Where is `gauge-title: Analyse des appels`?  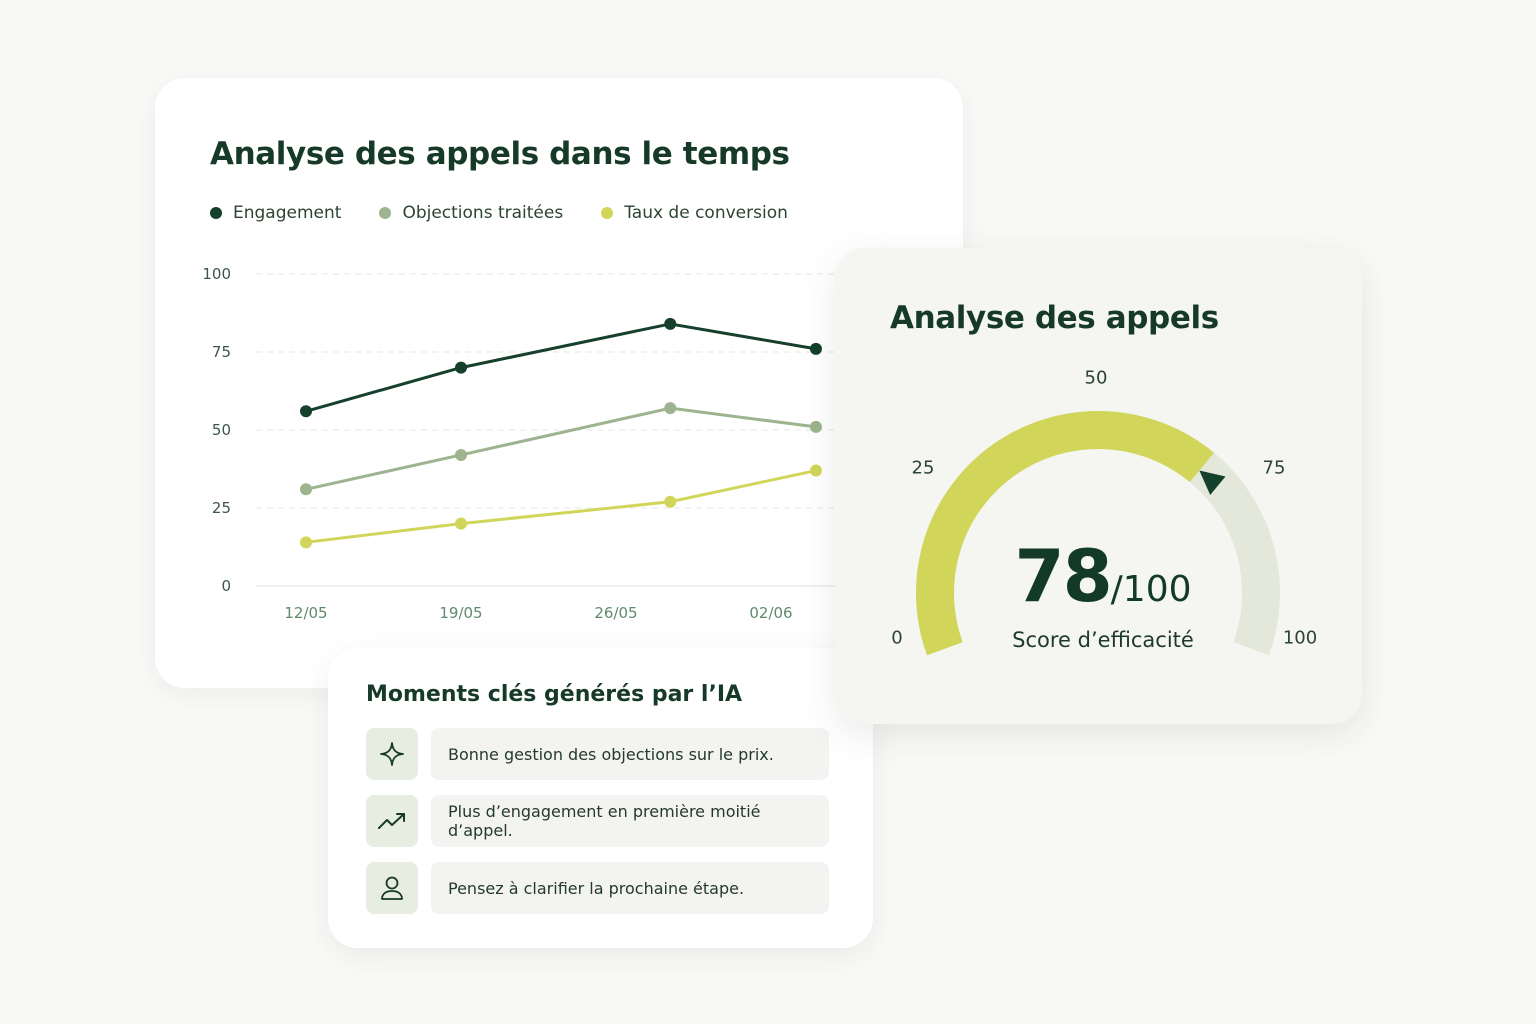 gauge-title: Analyse des appels is located at coordinates (1054, 318).